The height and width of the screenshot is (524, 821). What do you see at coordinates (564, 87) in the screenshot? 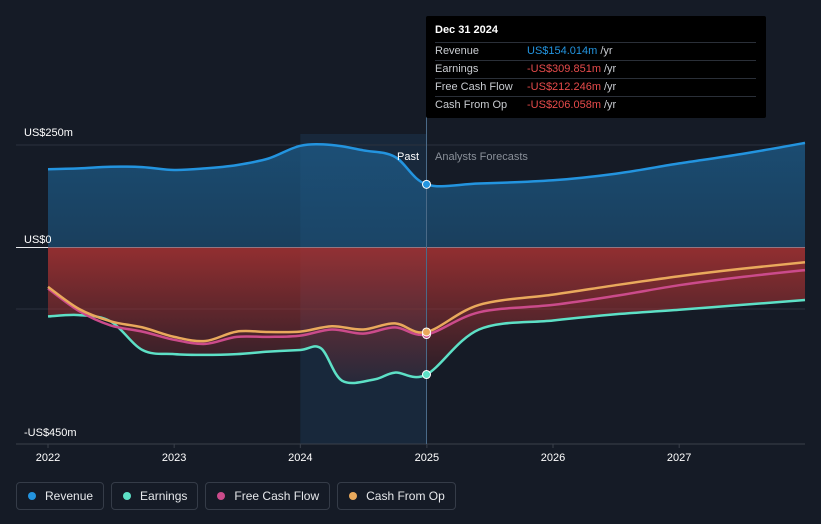
I see `tooltip-row-value: -US$212.246m` at bounding box center [564, 87].